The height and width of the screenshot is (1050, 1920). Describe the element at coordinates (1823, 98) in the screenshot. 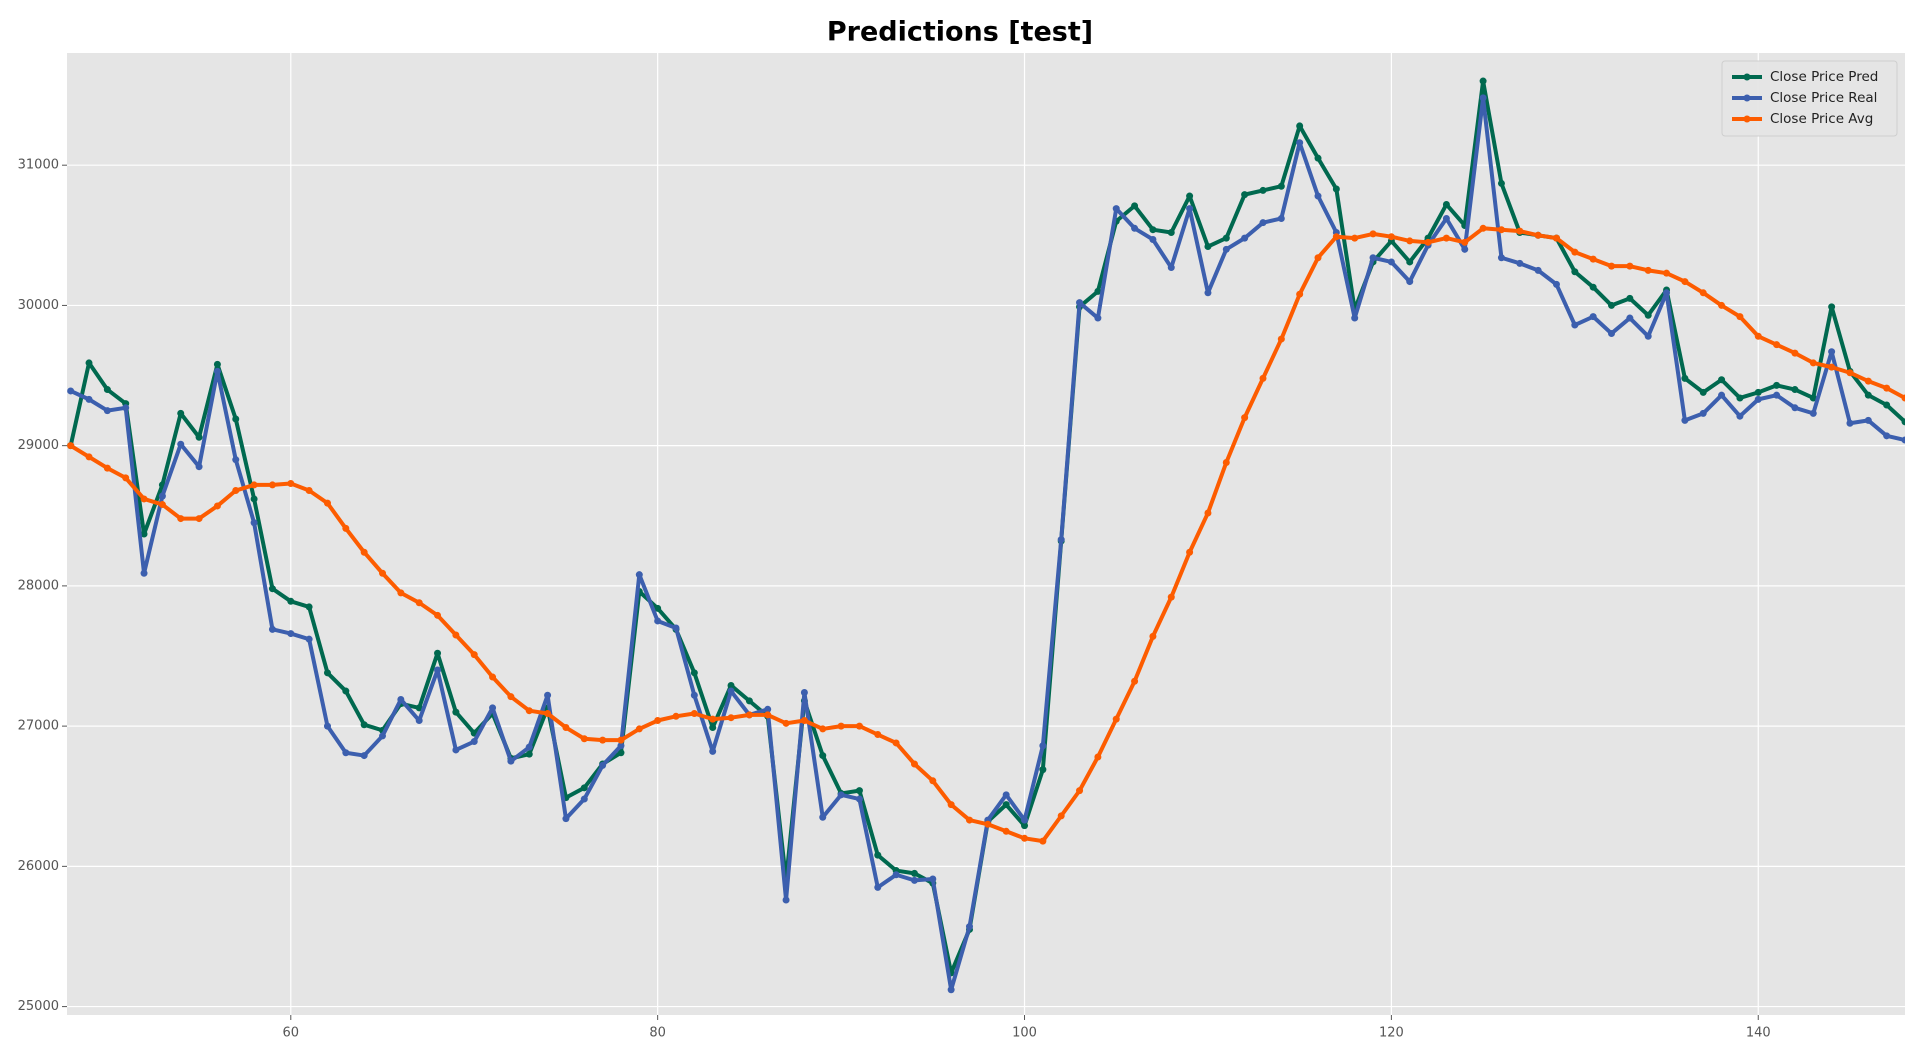

I see `legend-label: Close Price Real` at that location.